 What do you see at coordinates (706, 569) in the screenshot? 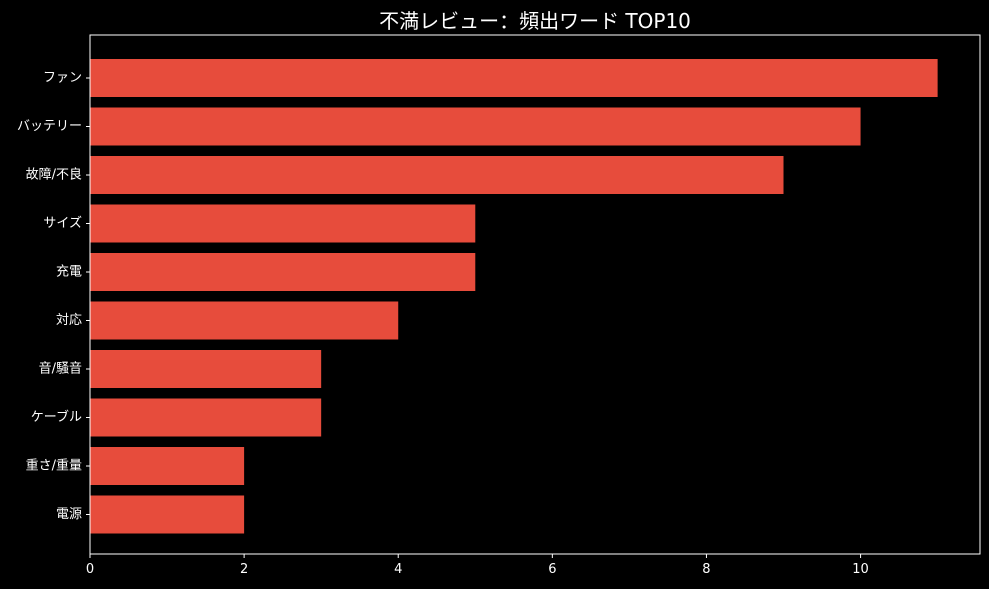
I see `x-tick-label-4: 8` at bounding box center [706, 569].